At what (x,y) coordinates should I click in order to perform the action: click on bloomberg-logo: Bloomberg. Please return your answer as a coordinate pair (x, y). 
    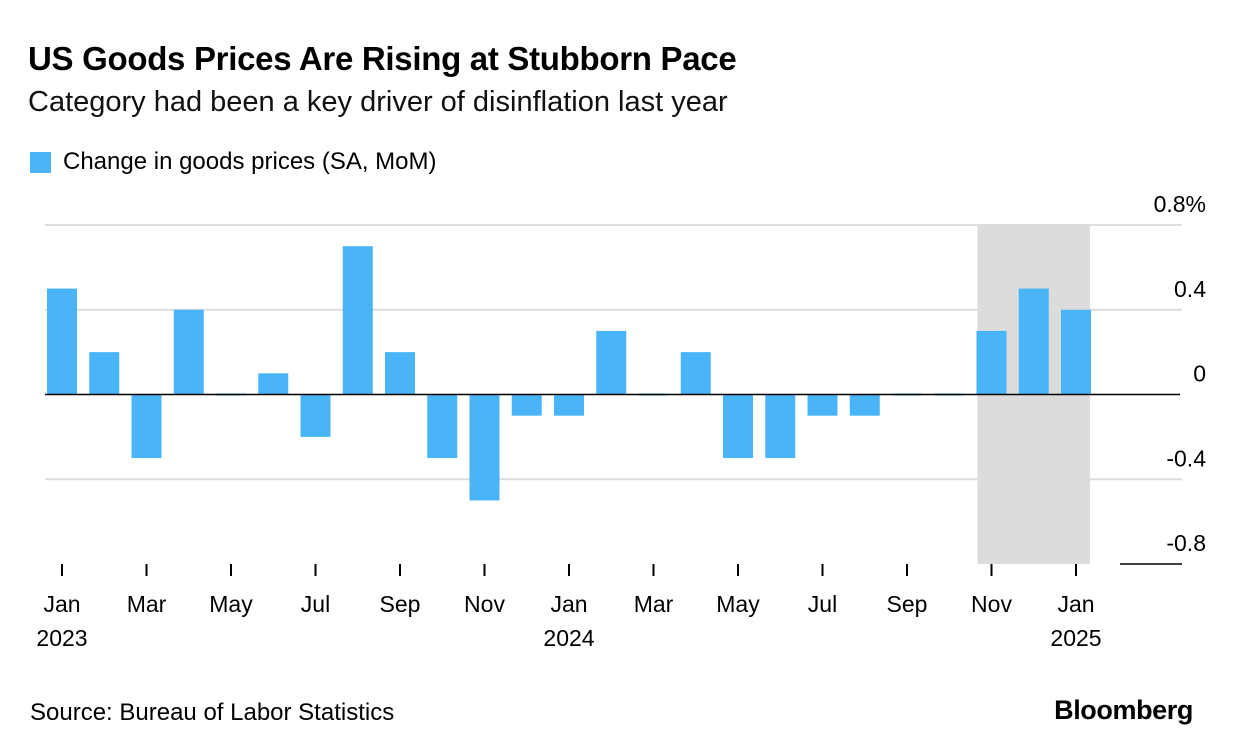
    Looking at the image, I should click on (1123, 710).